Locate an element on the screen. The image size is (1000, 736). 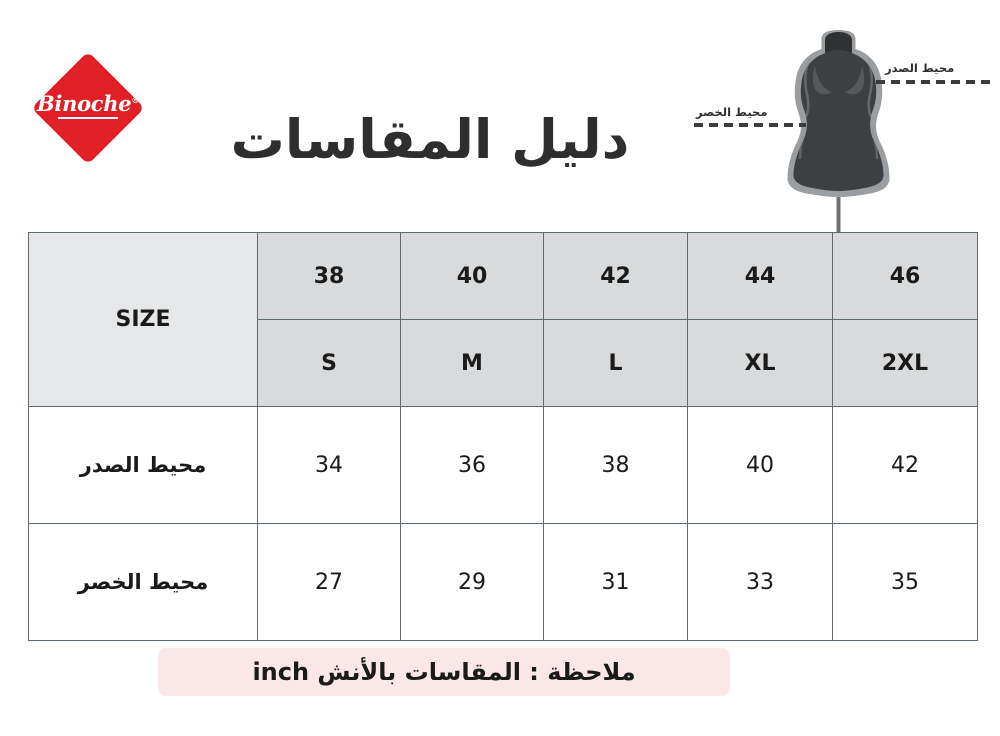
logo-wordmark: Binoche® is located at coordinates (88, 103).